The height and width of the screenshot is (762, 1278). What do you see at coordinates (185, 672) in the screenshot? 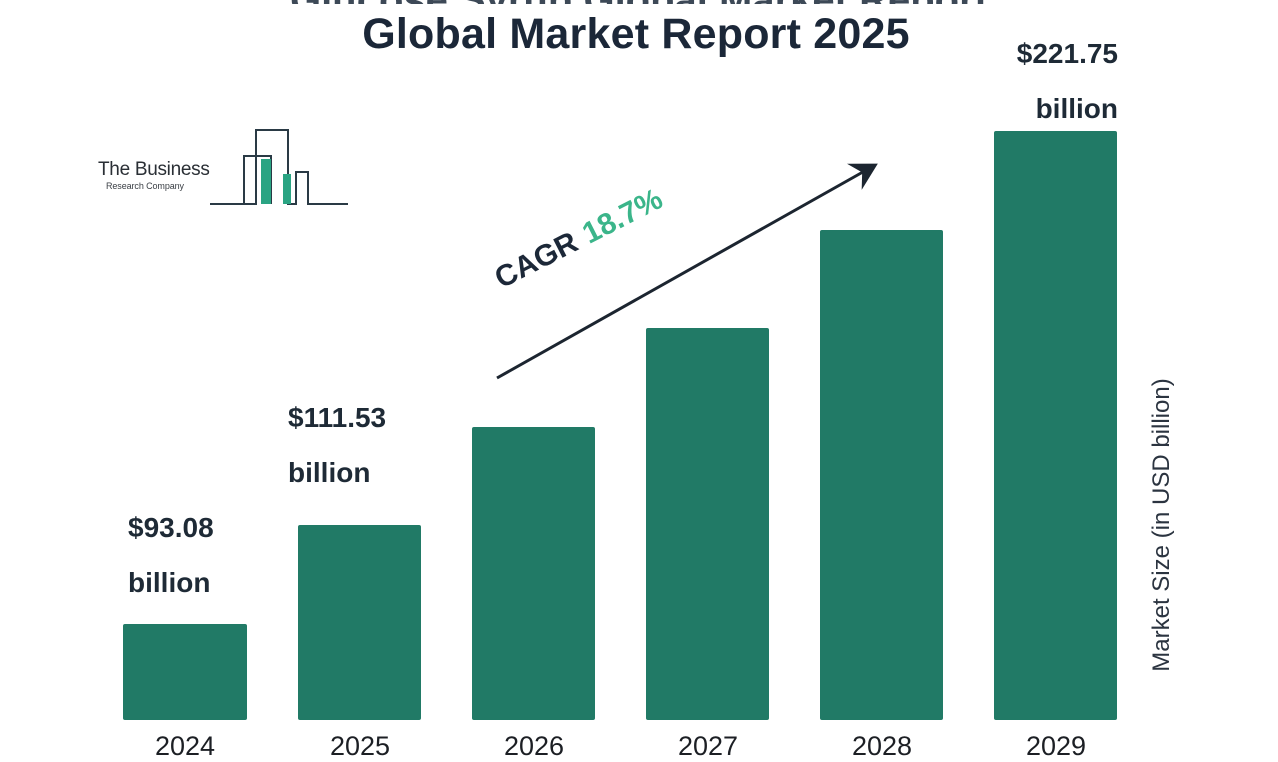
I see `bar-2024` at bounding box center [185, 672].